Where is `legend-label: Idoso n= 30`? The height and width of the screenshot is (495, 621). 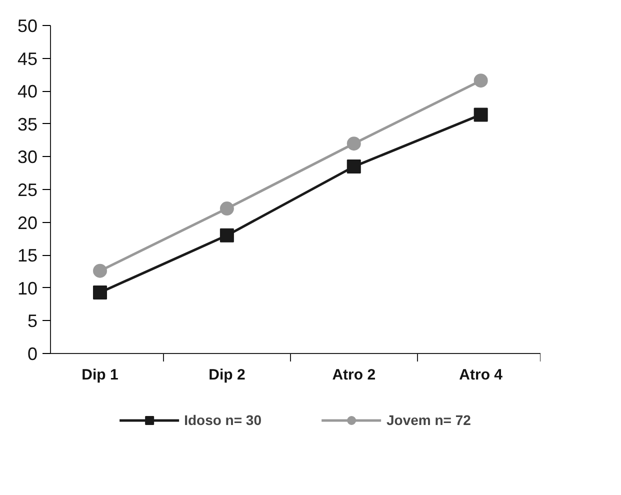 legend-label: Idoso n= 30 is located at coordinates (223, 420).